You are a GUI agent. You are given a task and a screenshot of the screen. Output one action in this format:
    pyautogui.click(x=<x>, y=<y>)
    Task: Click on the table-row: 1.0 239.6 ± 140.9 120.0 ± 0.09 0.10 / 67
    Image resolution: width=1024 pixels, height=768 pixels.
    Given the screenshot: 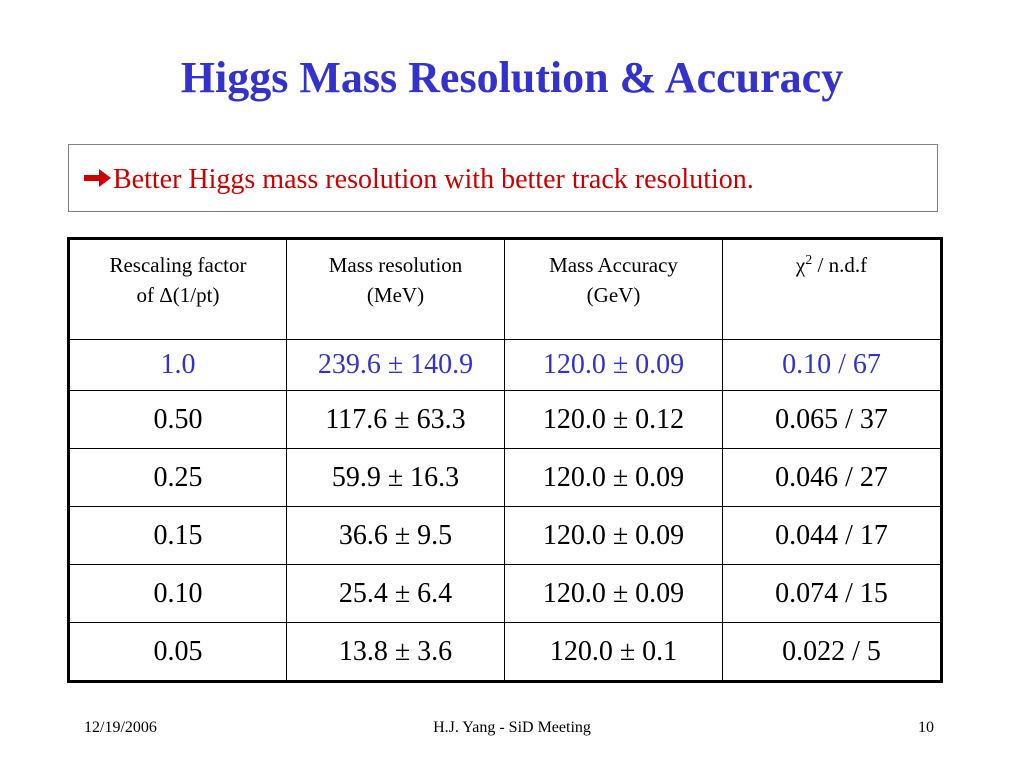 What is the action you would take?
    pyautogui.click(x=505, y=365)
    